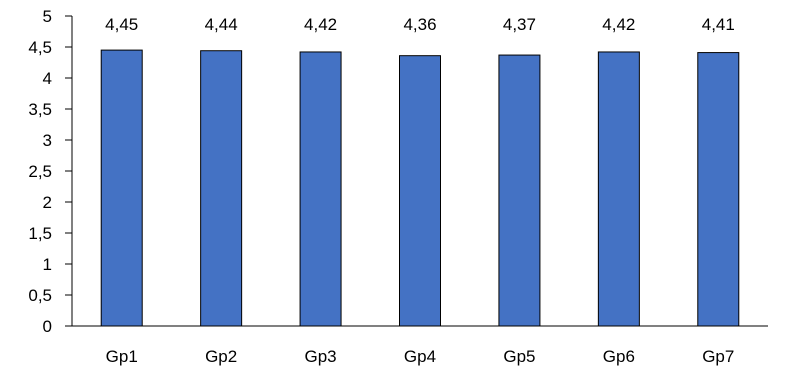  What do you see at coordinates (420, 191) in the screenshot?
I see `bar-gp4` at bounding box center [420, 191].